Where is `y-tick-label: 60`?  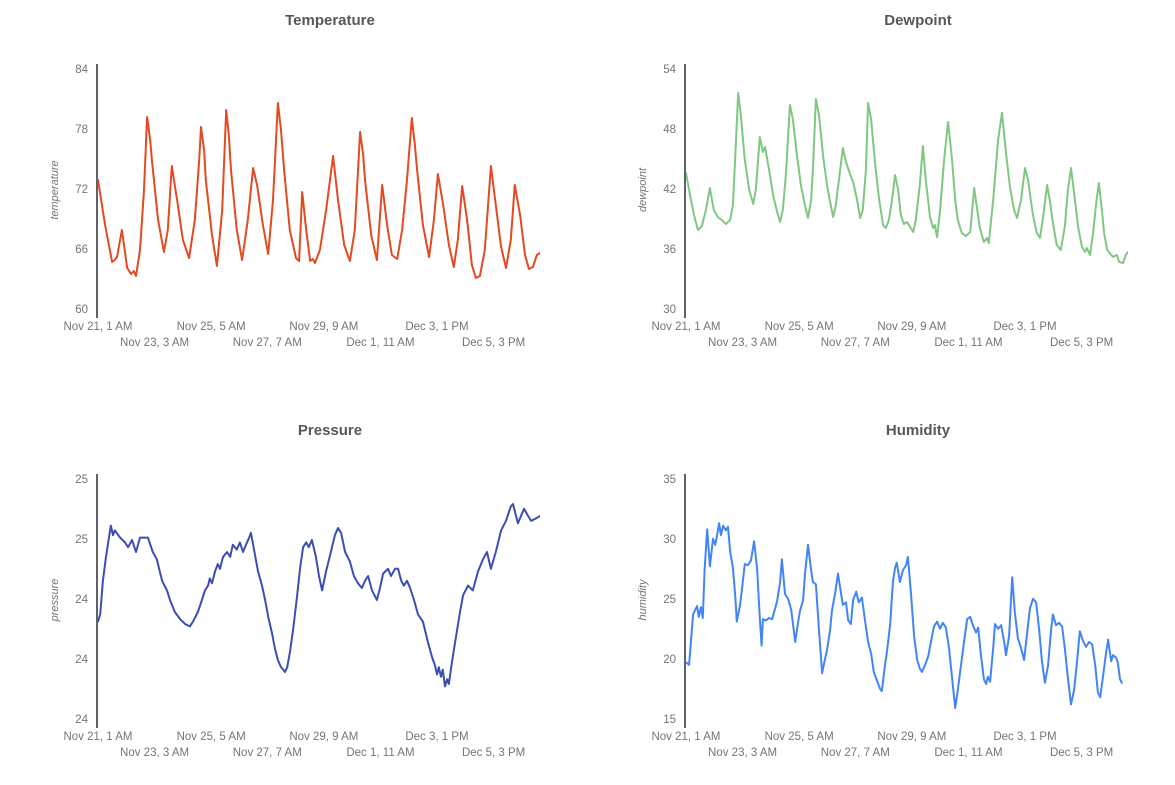 y-tick-label: 60 is located at coordinates (81, 310).